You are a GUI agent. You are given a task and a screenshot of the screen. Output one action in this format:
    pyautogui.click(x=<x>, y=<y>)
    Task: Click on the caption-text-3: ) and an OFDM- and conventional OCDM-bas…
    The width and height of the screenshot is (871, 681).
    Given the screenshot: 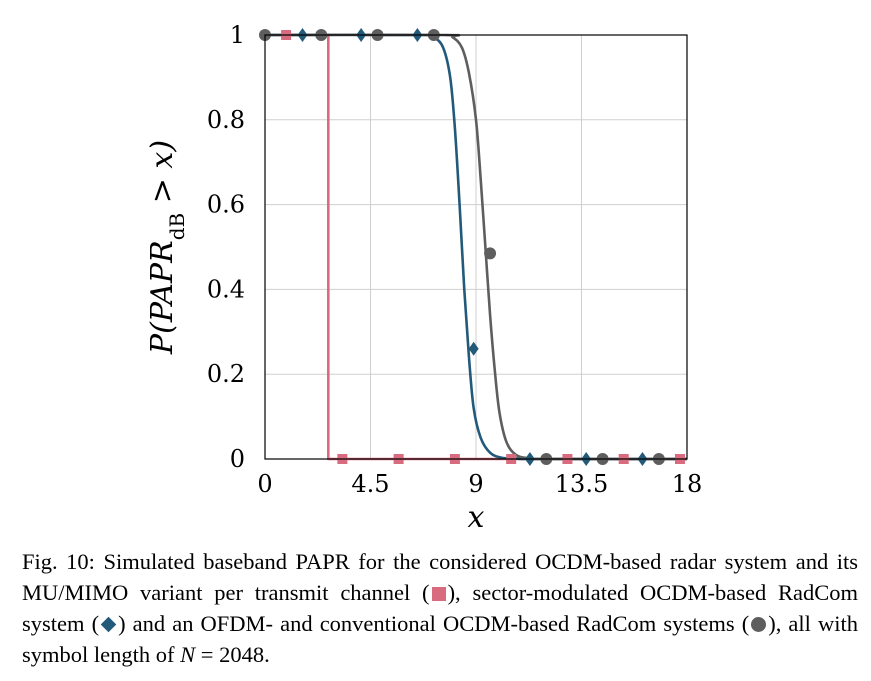 What is the action you would take?
    pyautogui.click(x=434, y=623)
    